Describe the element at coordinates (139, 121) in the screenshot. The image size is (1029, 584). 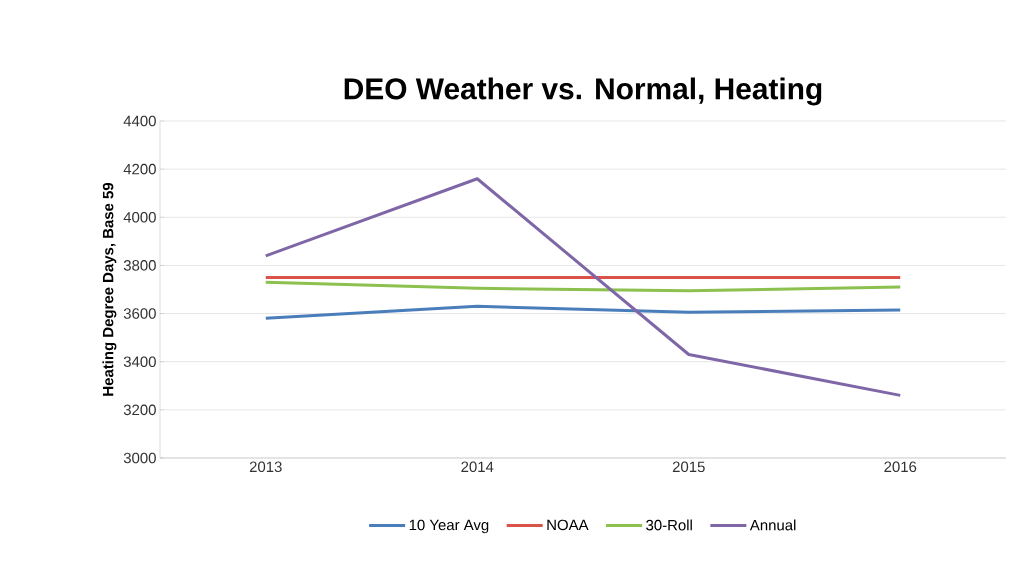
I see `y-tick-label: 4400` at that location.